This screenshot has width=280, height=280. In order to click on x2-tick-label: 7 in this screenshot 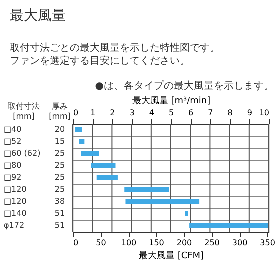, I will do `click(211, 113)`.